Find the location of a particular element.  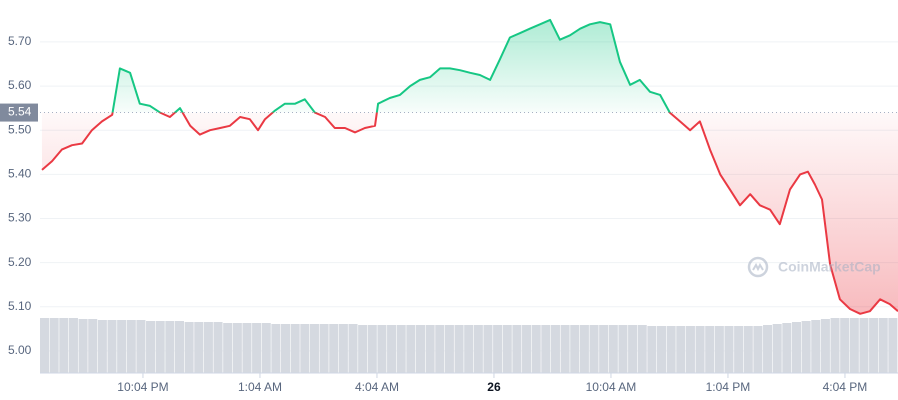

y-tick-label: 5.30 is located at coordinates (20, 218).